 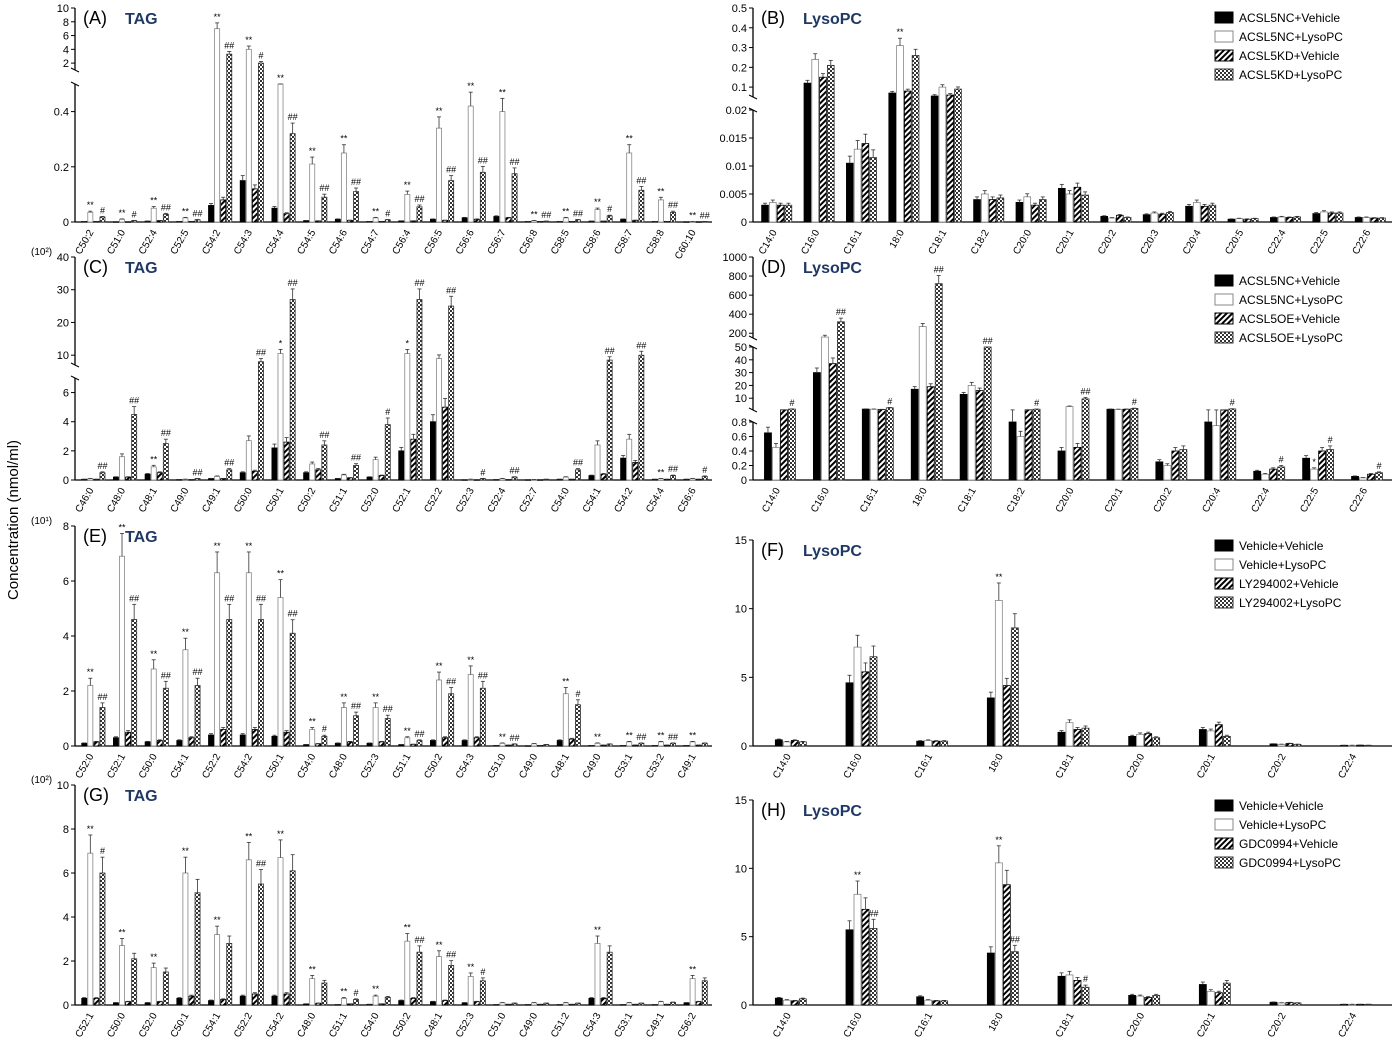 I want to click on category-label: C22:4, so click(x=1347, y=1025).